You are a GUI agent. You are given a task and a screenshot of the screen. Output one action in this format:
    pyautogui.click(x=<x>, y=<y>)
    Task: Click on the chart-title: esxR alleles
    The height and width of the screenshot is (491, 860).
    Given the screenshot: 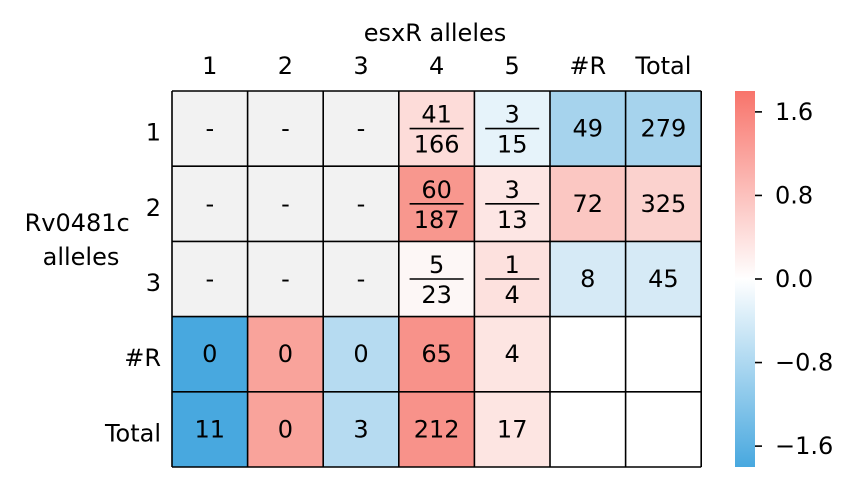 What is the action you would take?
    pyautogui.click(x=435, y=33)
    